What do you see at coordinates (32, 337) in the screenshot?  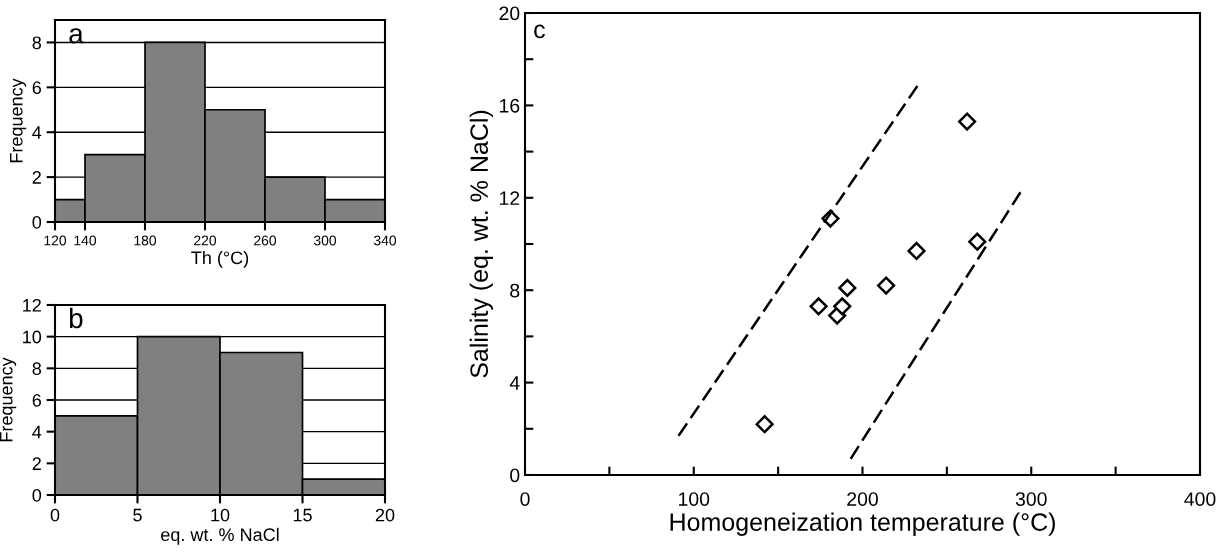 I see `y-tick-label: 10` at bounding box center [32, 337].